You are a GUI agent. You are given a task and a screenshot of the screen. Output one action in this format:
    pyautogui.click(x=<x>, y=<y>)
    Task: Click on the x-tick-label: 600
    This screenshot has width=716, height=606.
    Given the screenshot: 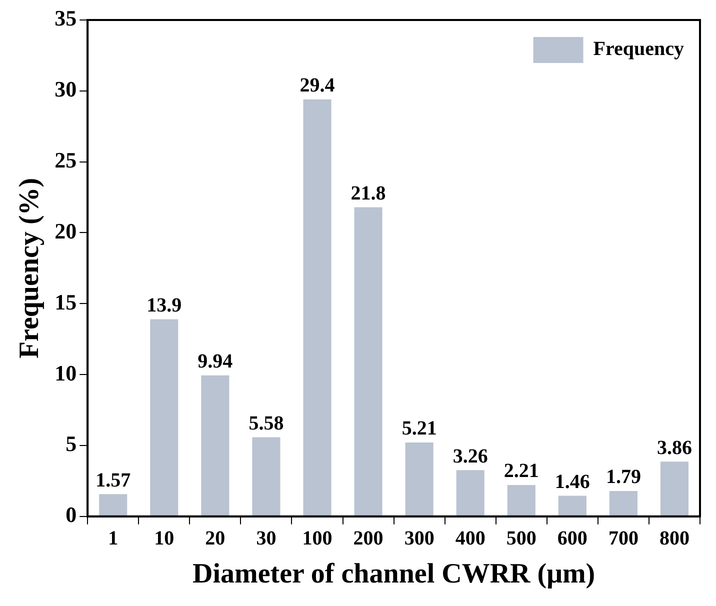 What is the action you would take?
    pyautogui.click(x=572, y=539)
    